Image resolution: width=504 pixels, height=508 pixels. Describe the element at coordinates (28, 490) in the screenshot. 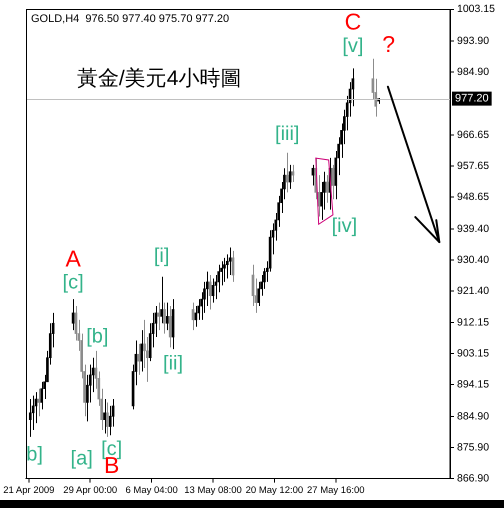

I see `x-tick-label: 21 Apr 2009` at that location.